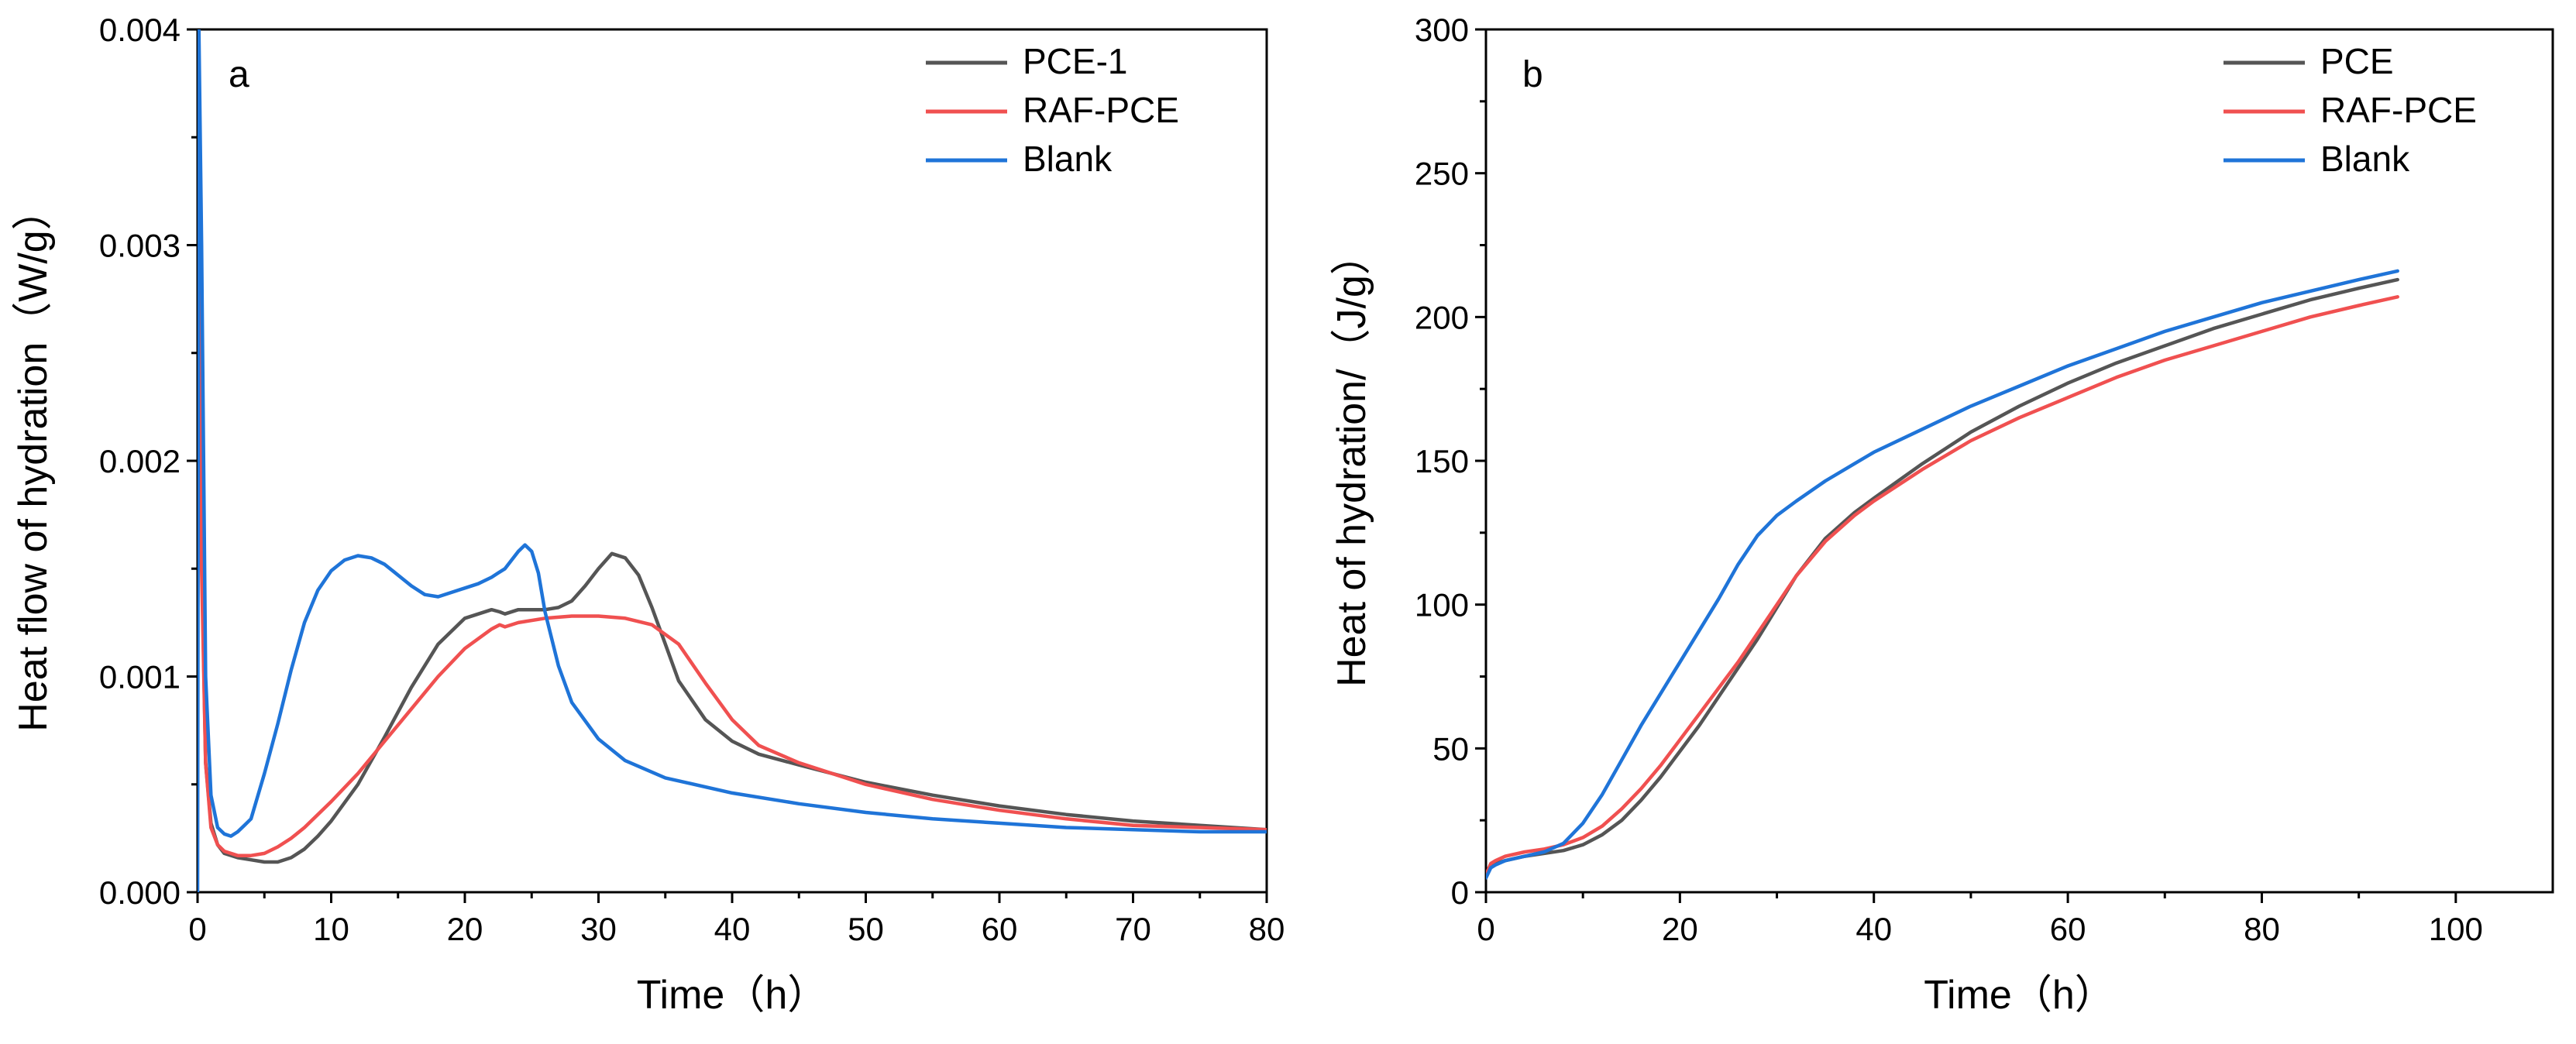  Describe the element at coordinates (1442, 317) in the screenshot. I see `y-tick-label: 200` at that location.